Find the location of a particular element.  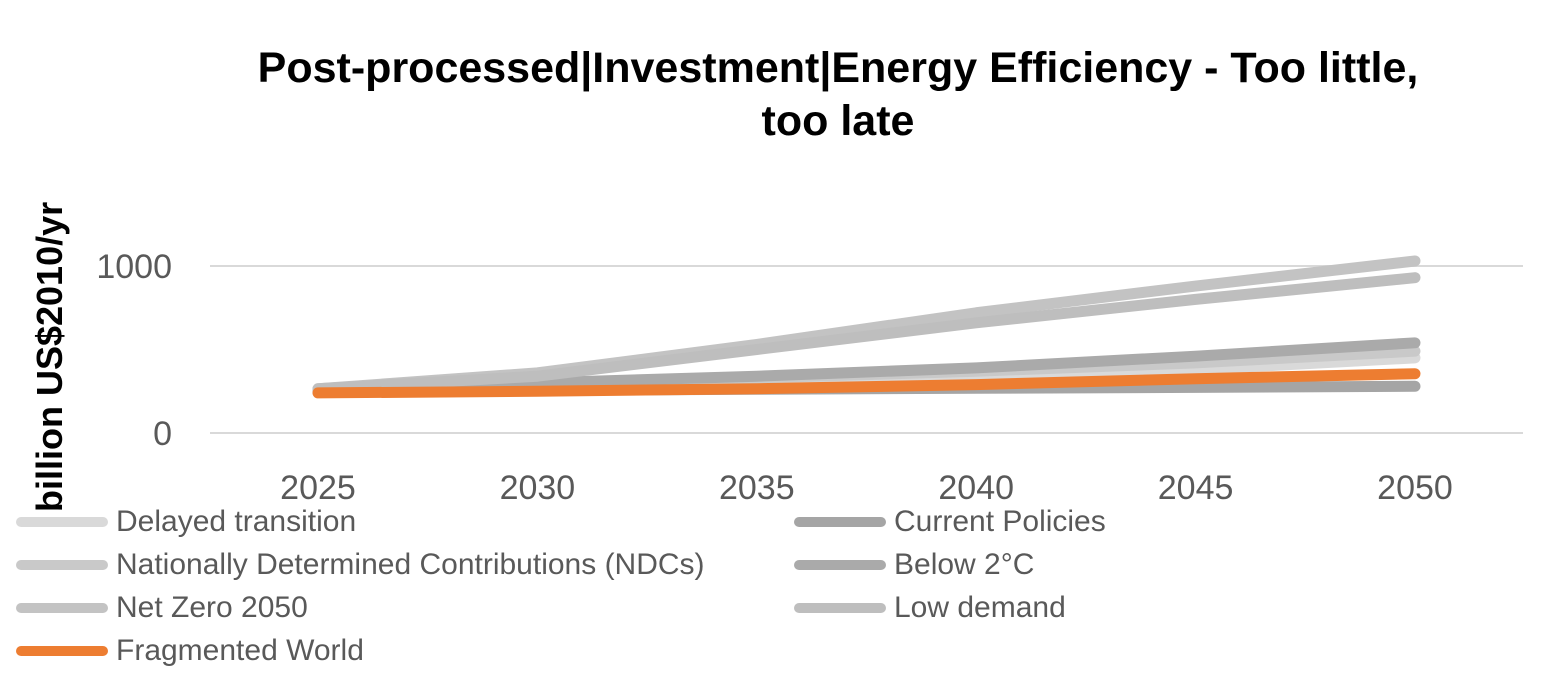

y-tick-label: 0 is located at coordinates (162, 434).